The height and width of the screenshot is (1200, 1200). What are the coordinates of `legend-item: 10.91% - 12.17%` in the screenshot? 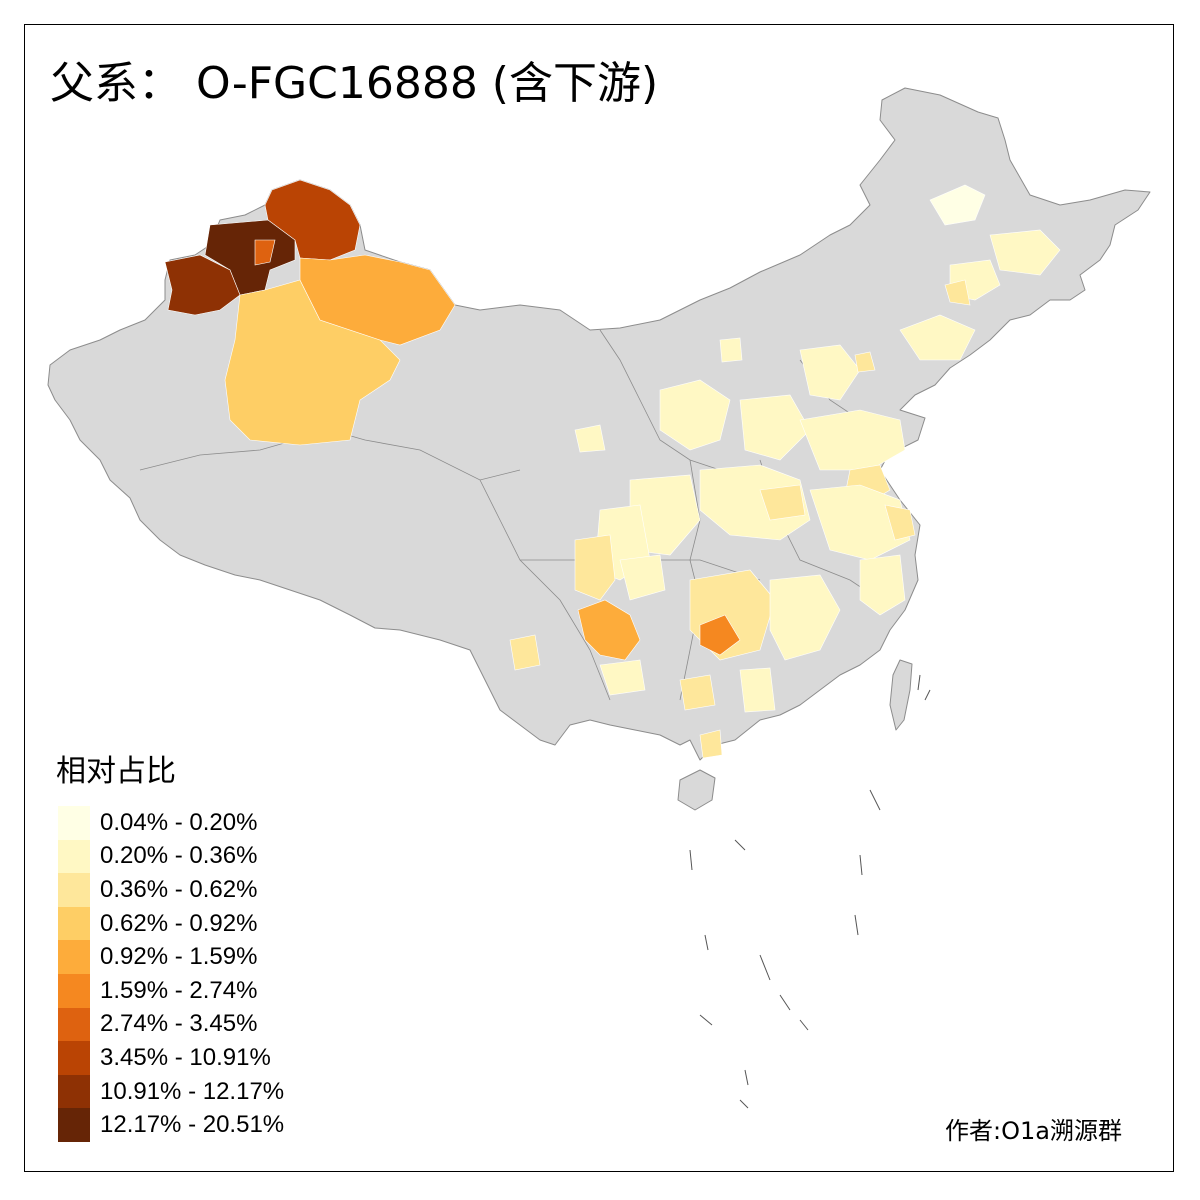 It's located at (171, 1091).